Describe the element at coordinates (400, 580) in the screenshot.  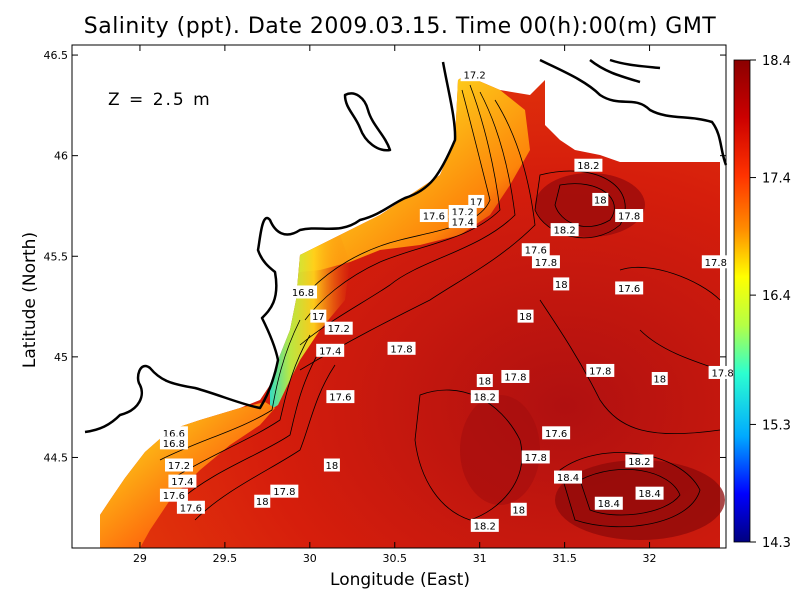
I see `x-axis-label: Longitude (East)` at that location.